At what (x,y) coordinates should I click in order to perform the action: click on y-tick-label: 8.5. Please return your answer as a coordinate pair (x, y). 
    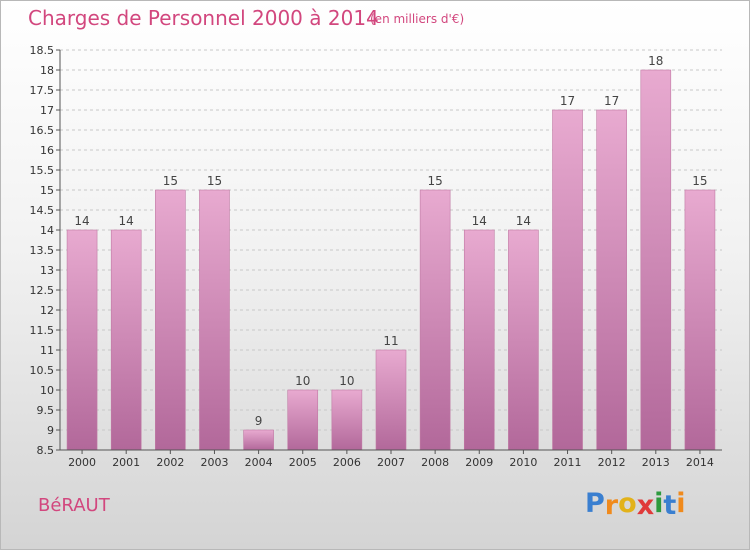
    Looking at the image, I should click on (46, 450).